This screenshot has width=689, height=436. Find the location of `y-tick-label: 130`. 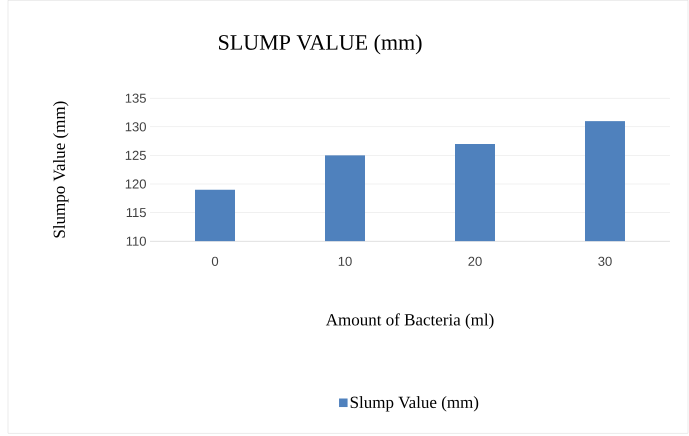

y-tick-label: 130 is located at coordinates (136, 127).